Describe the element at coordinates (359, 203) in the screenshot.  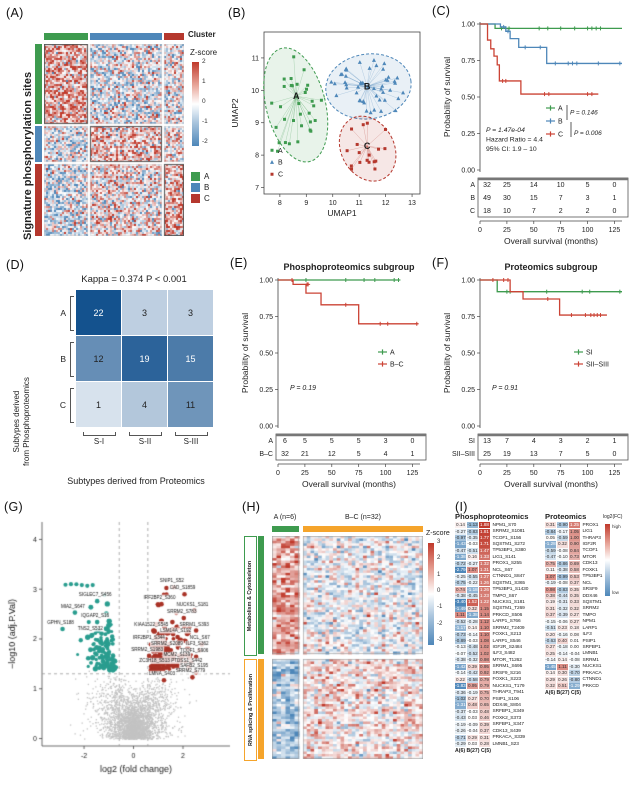
I see `x-tick: 11` at that location.